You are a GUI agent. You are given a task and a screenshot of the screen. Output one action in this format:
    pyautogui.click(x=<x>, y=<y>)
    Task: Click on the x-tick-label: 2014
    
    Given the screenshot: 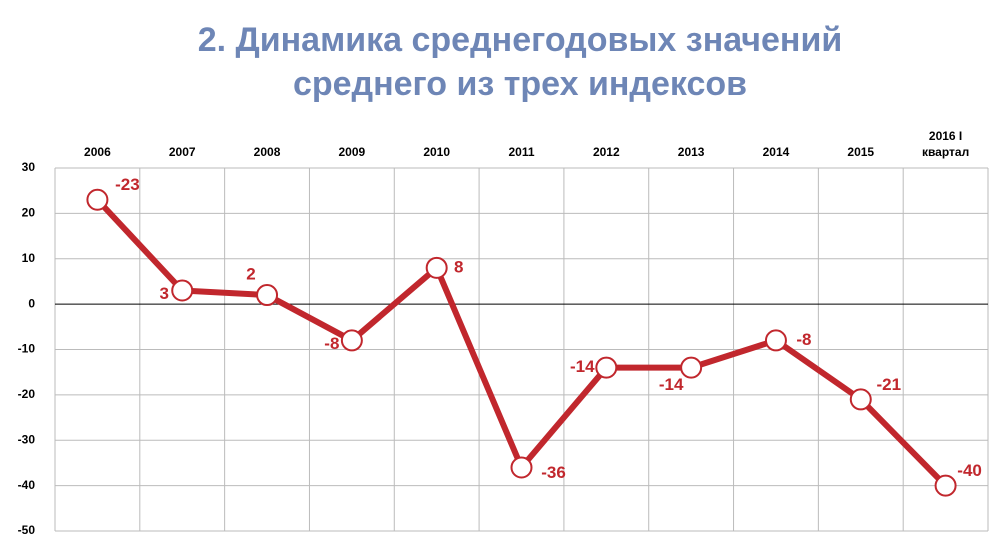 What is the action you would take?
    pyautogui.click(x=776, y=152)
    